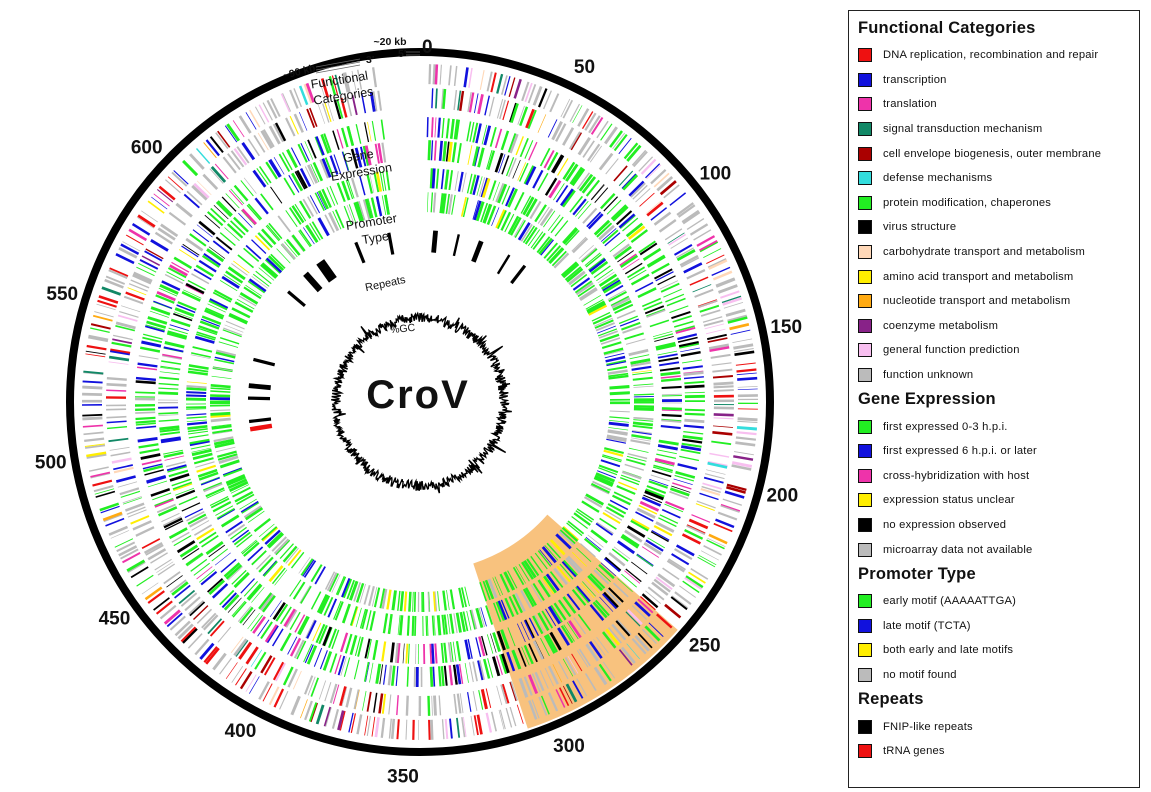  What do you see at coordinates (928, 375) in the screenshot?
I see `legend-item-label: function unknown` at bounding box center [928, 375].